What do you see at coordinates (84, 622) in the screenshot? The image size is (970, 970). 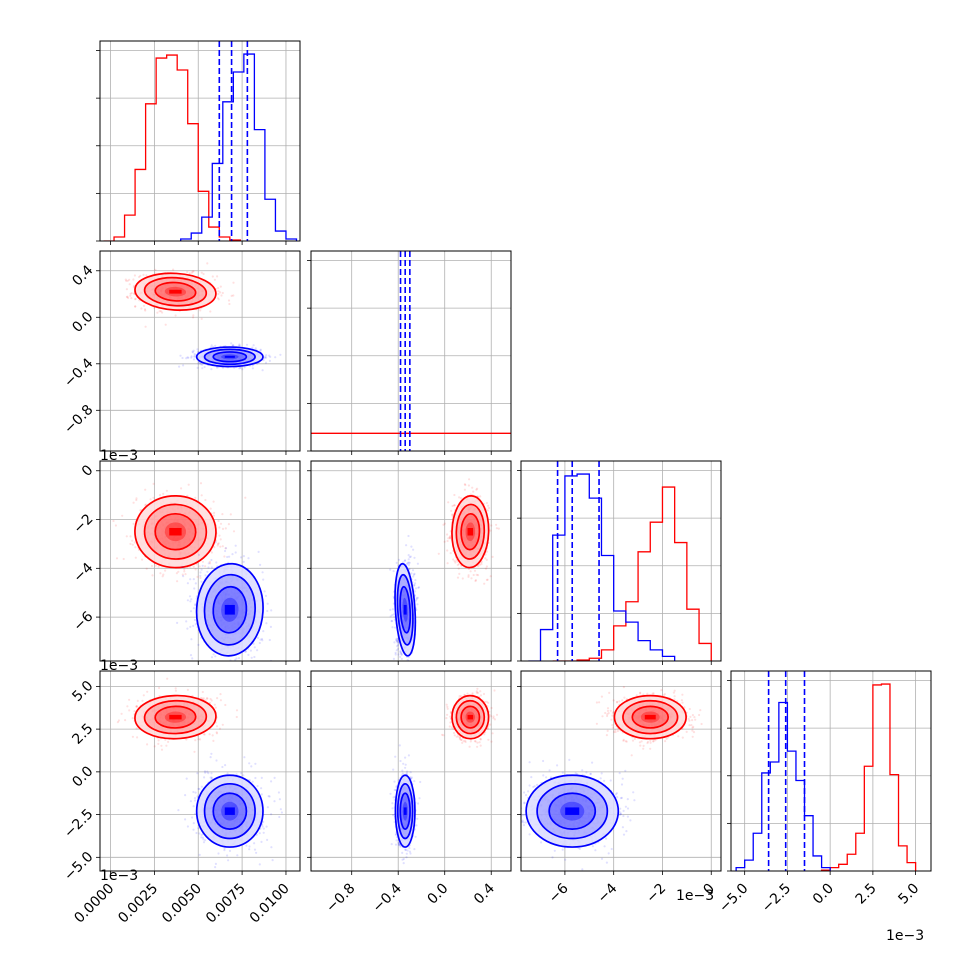 I see `y-tick-label: −6` at bounding box center [84, 622].